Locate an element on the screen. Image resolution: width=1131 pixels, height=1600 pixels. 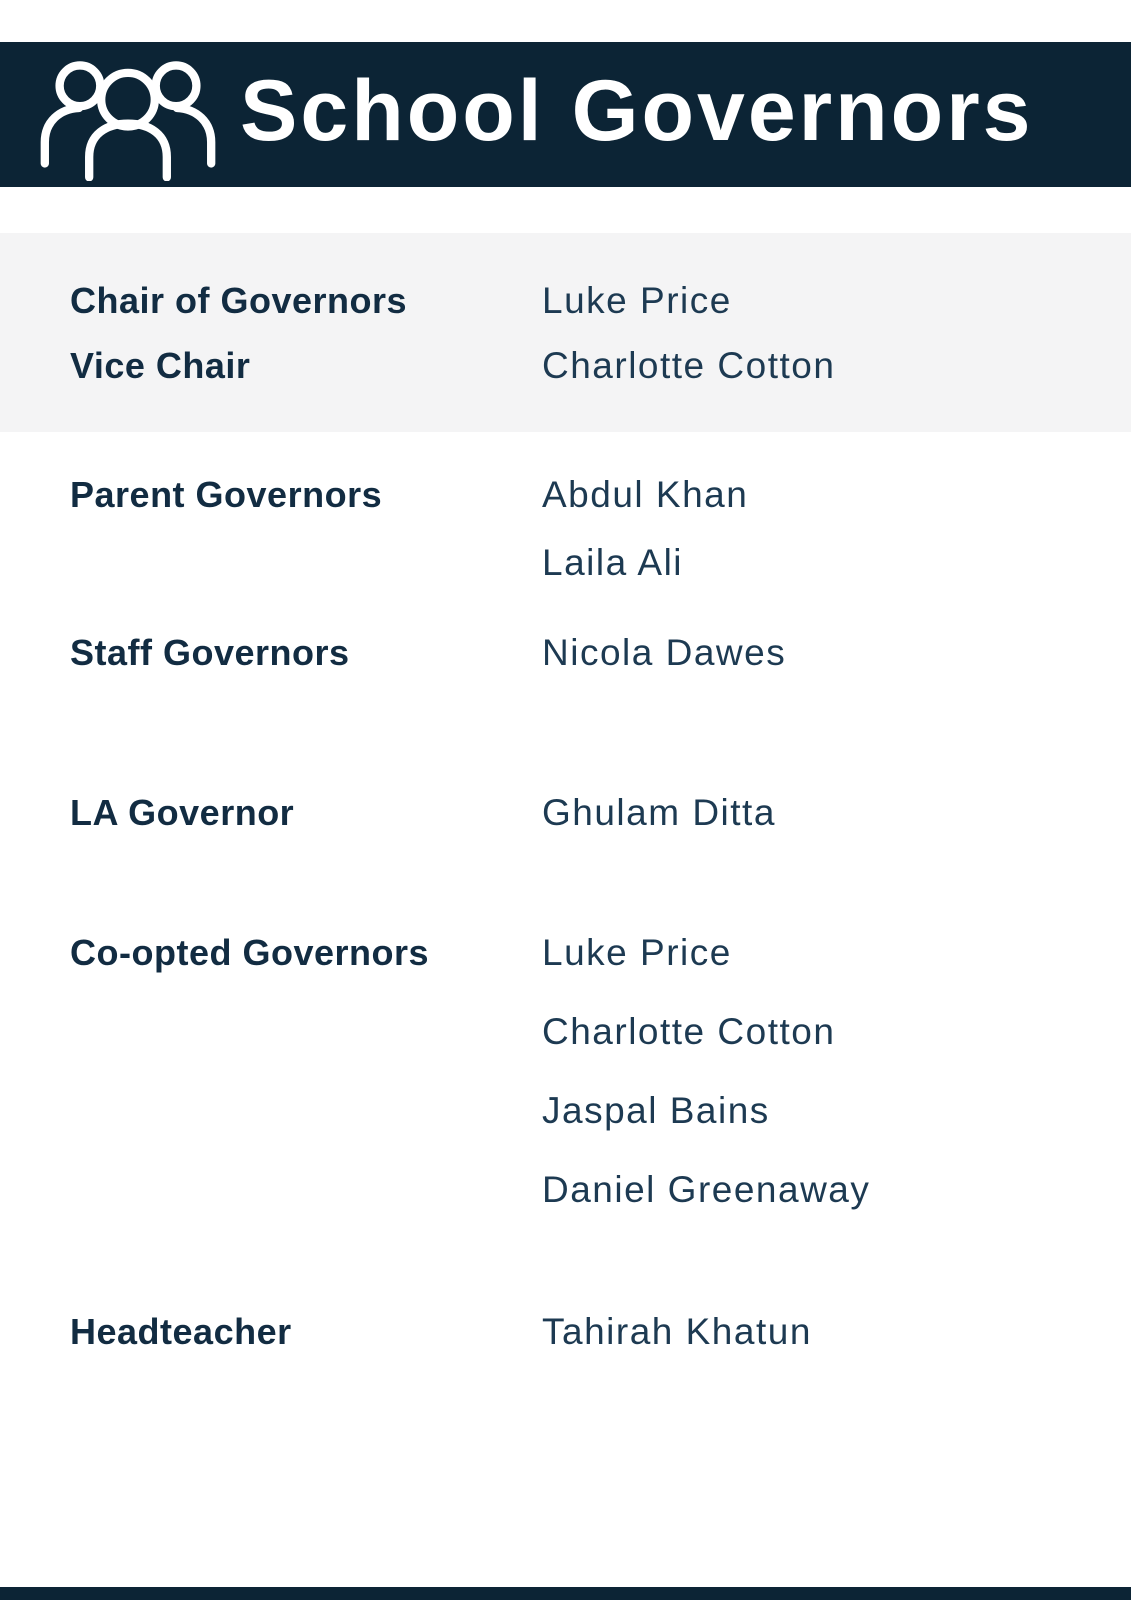
governor-name: Ghulam Ditta is located at coordinates (659, 812).